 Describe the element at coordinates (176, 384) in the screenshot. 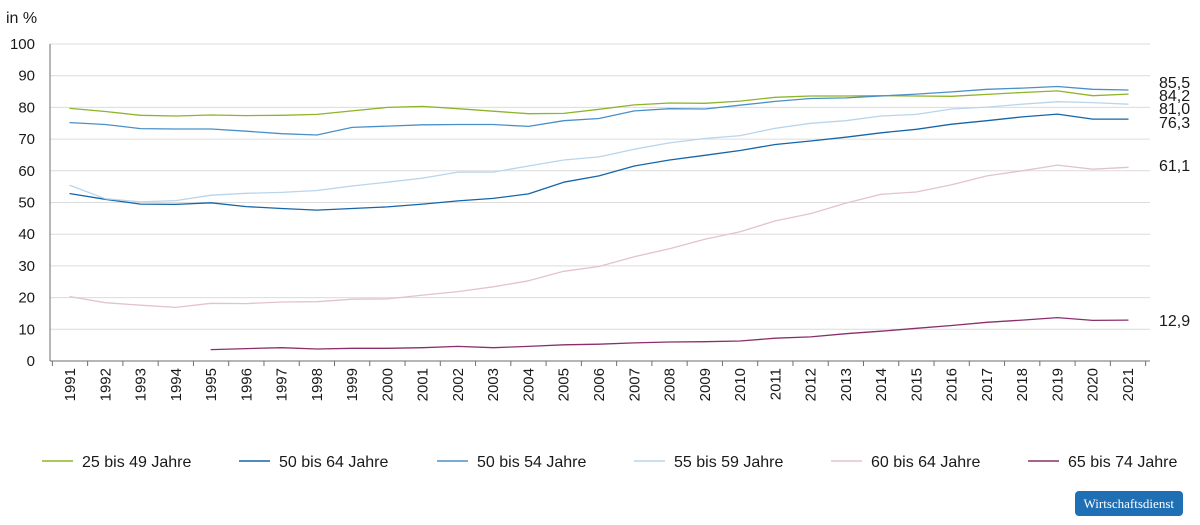

I see `x-tick-label: 1994` at that location.